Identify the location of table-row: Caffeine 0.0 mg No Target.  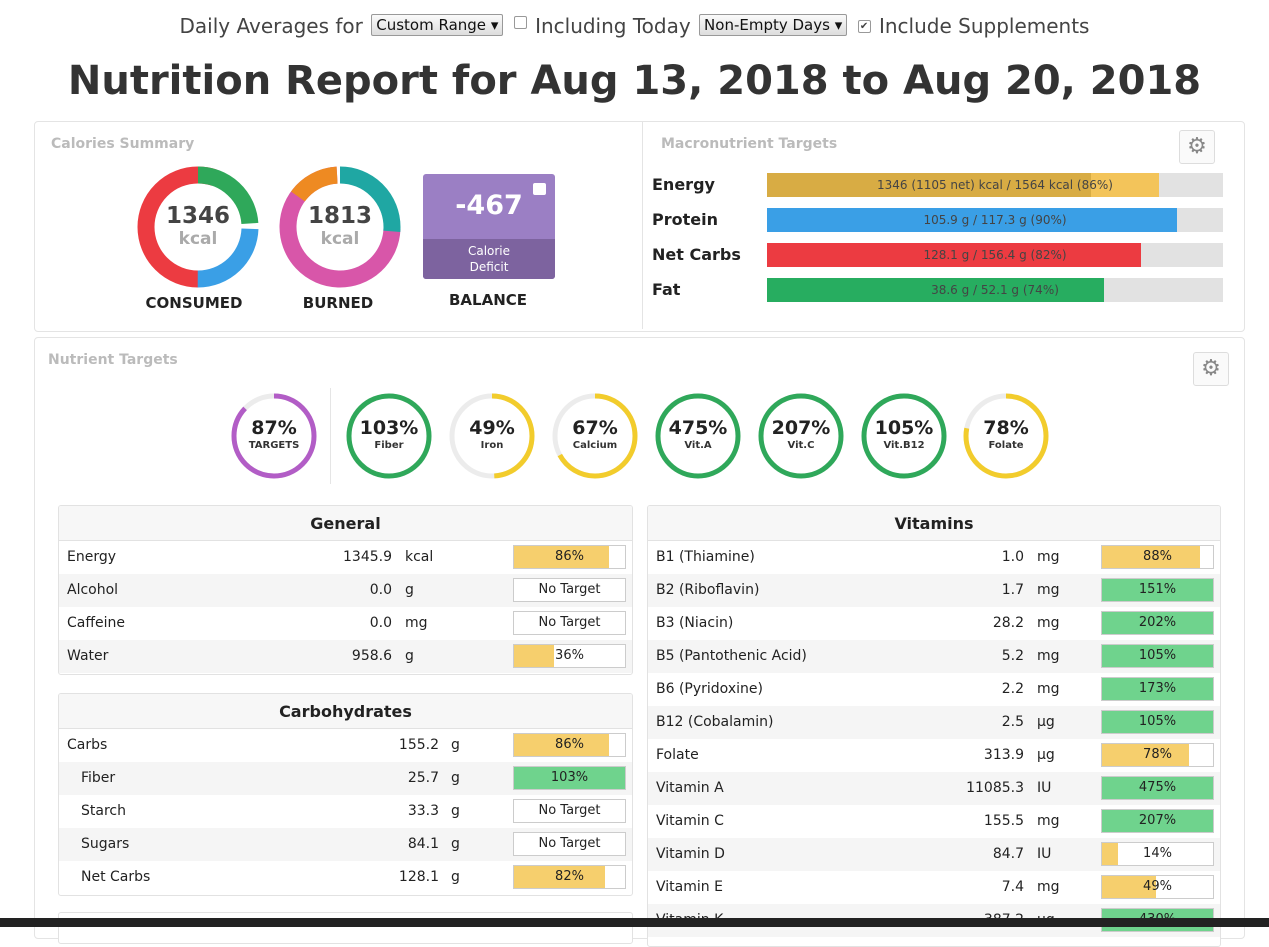
(345, 623).